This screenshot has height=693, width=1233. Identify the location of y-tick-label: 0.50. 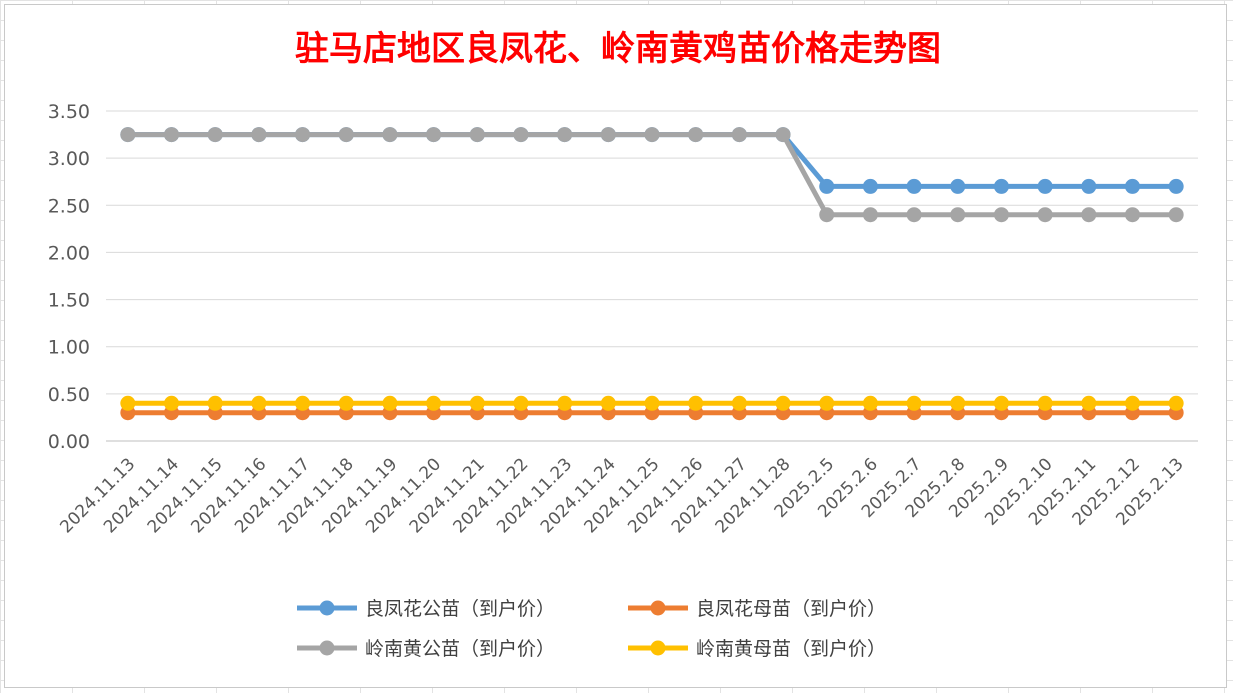
(69, 395).